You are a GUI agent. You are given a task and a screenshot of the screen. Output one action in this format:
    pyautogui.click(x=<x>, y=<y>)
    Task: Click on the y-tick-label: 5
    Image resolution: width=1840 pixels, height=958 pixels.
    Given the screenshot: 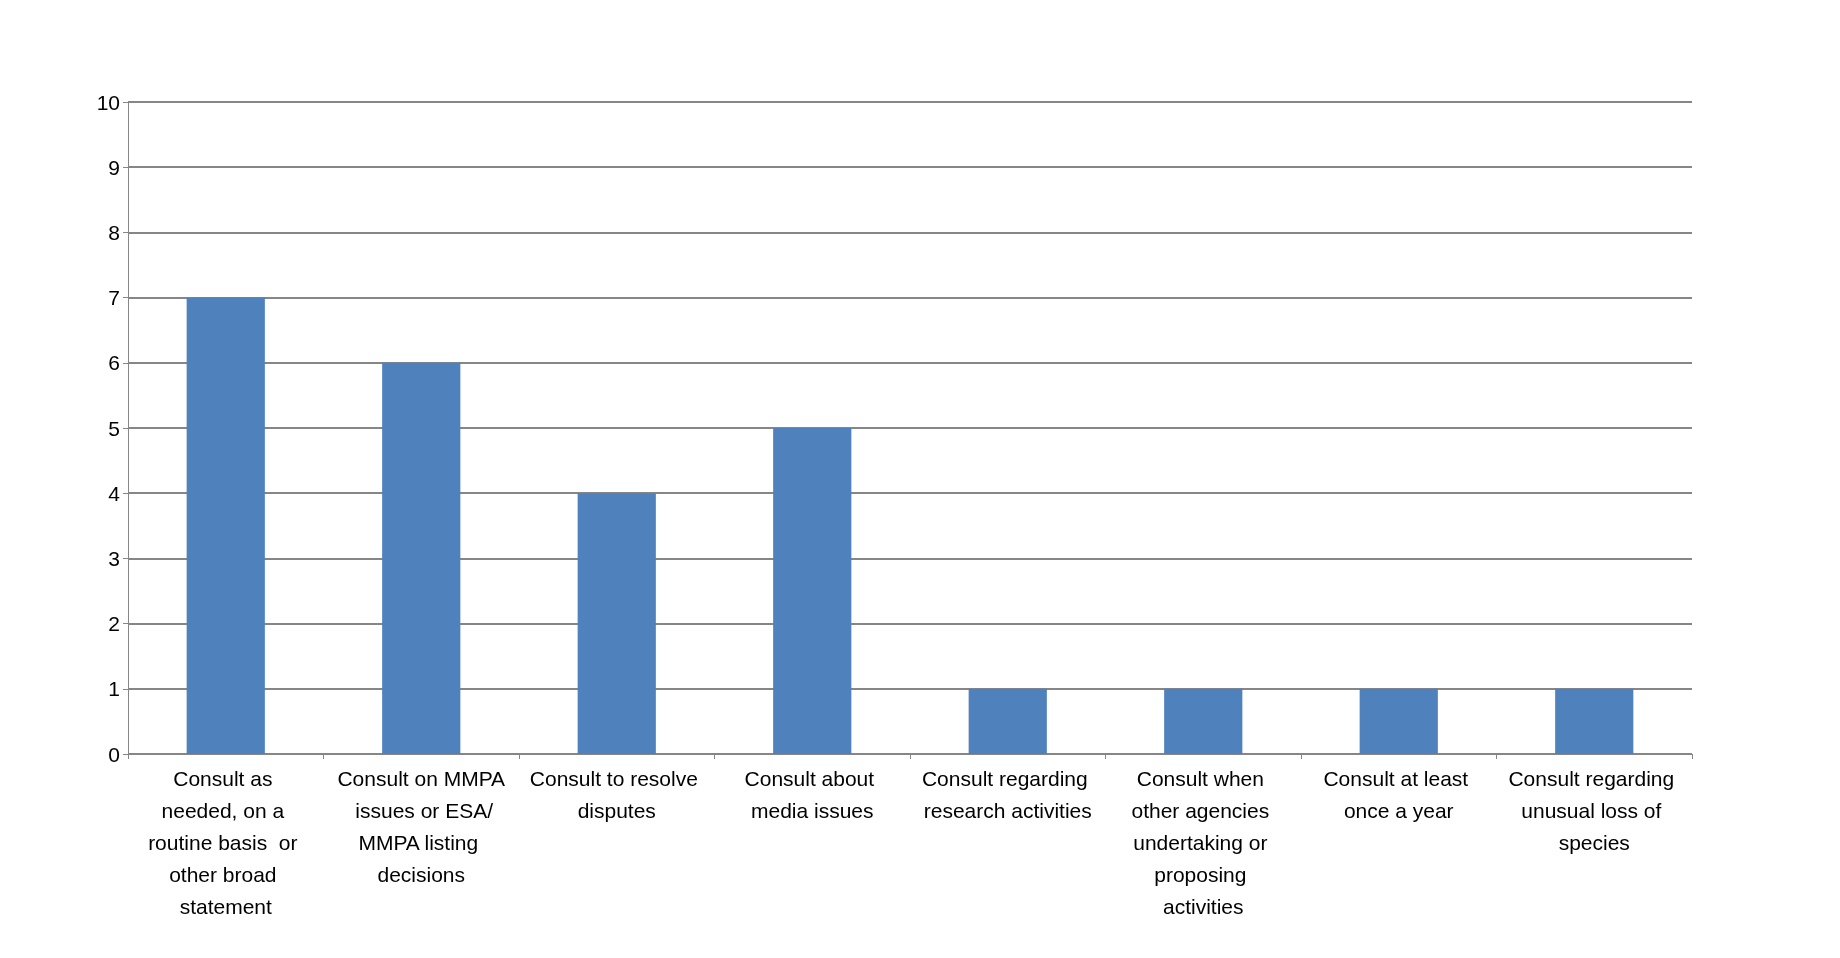 What is the action you would take?
    pyautogui.click(x=114, y=428)
    